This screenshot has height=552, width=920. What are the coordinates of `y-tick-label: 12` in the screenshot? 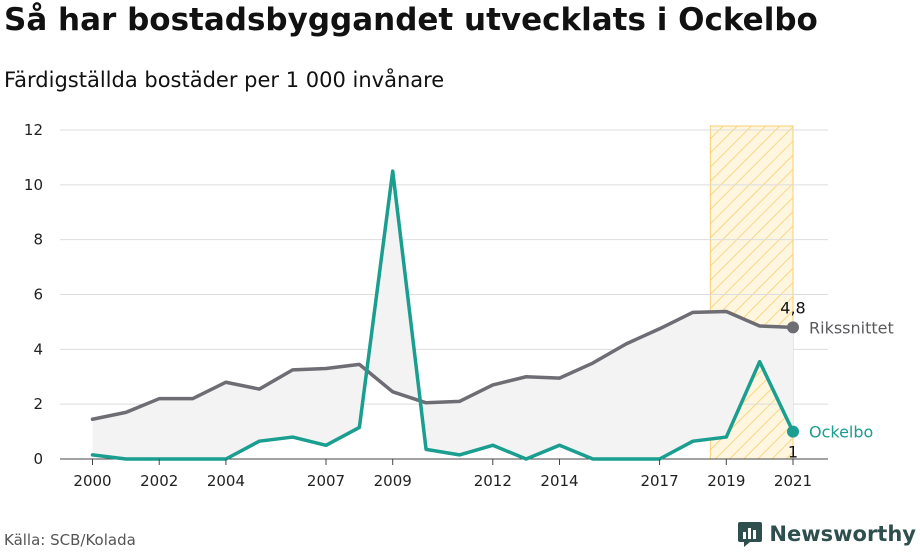 It's located at (33, 130).